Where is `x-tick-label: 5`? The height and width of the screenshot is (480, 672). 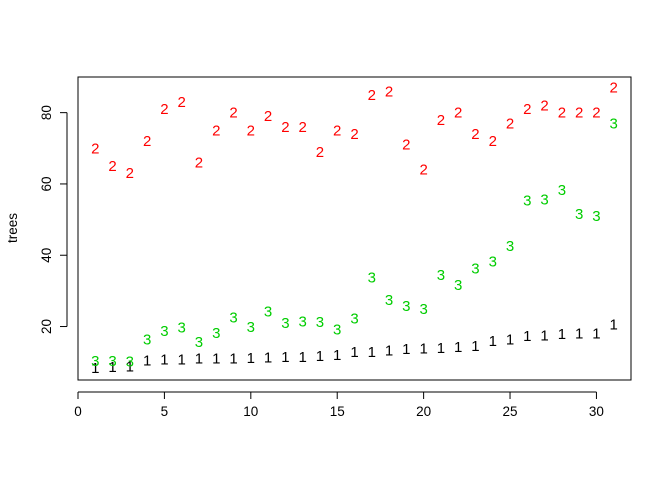 x-tick-label: 5 is located at coordinates (165, 411).